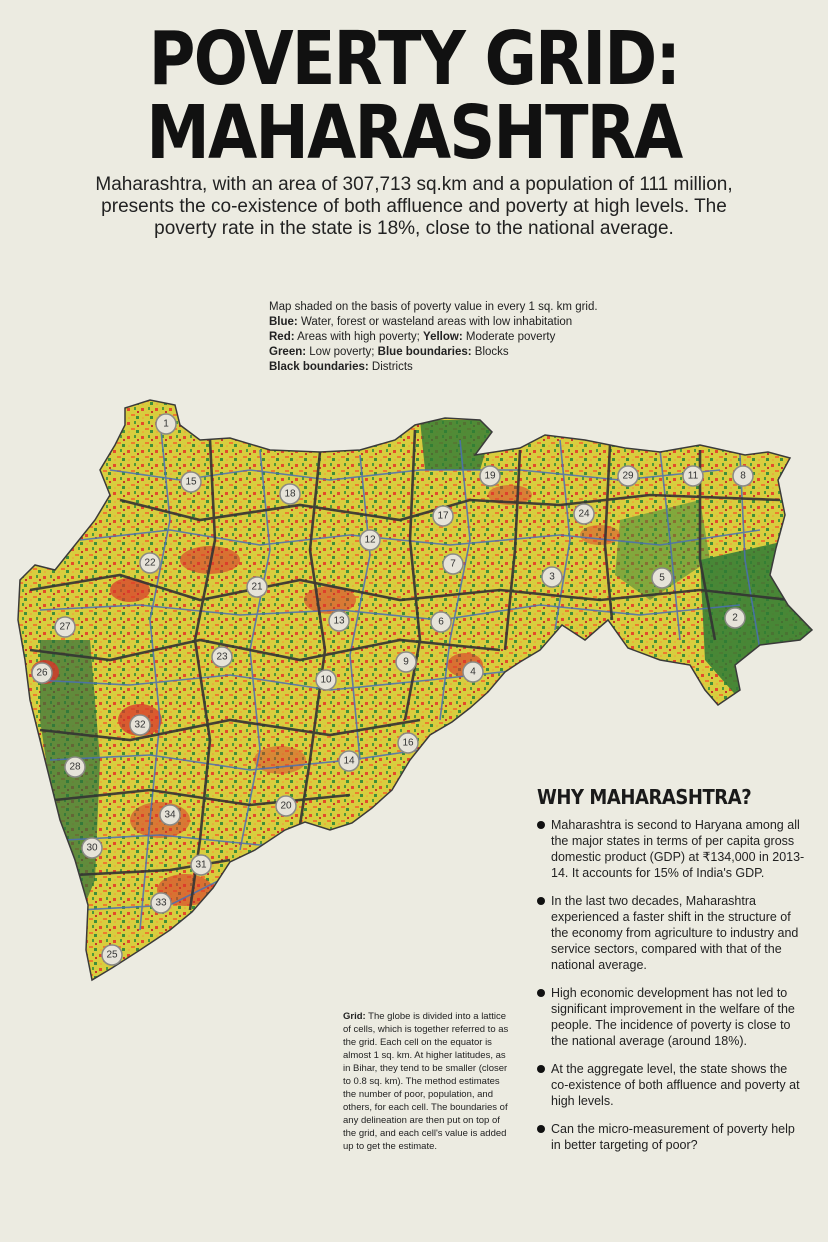 This screenshot has width=828, height=1242. I want to click on district-number-22: 22, so click(150, 563).